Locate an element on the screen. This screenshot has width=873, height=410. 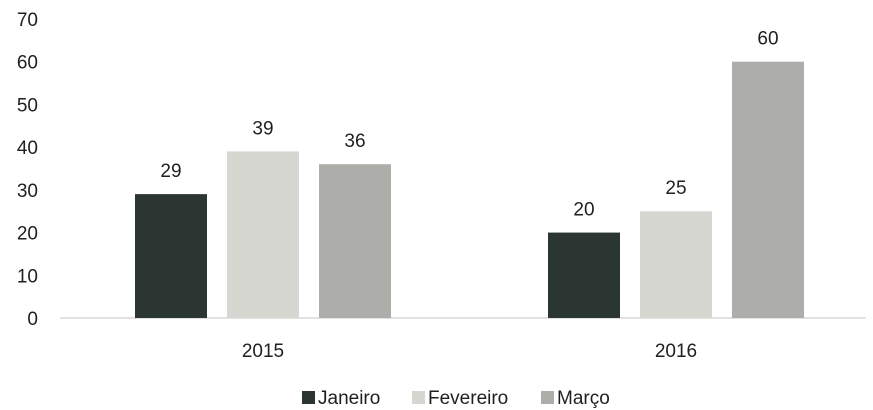
bar-fevereiro-2016 is located at coordinates (676, 264).